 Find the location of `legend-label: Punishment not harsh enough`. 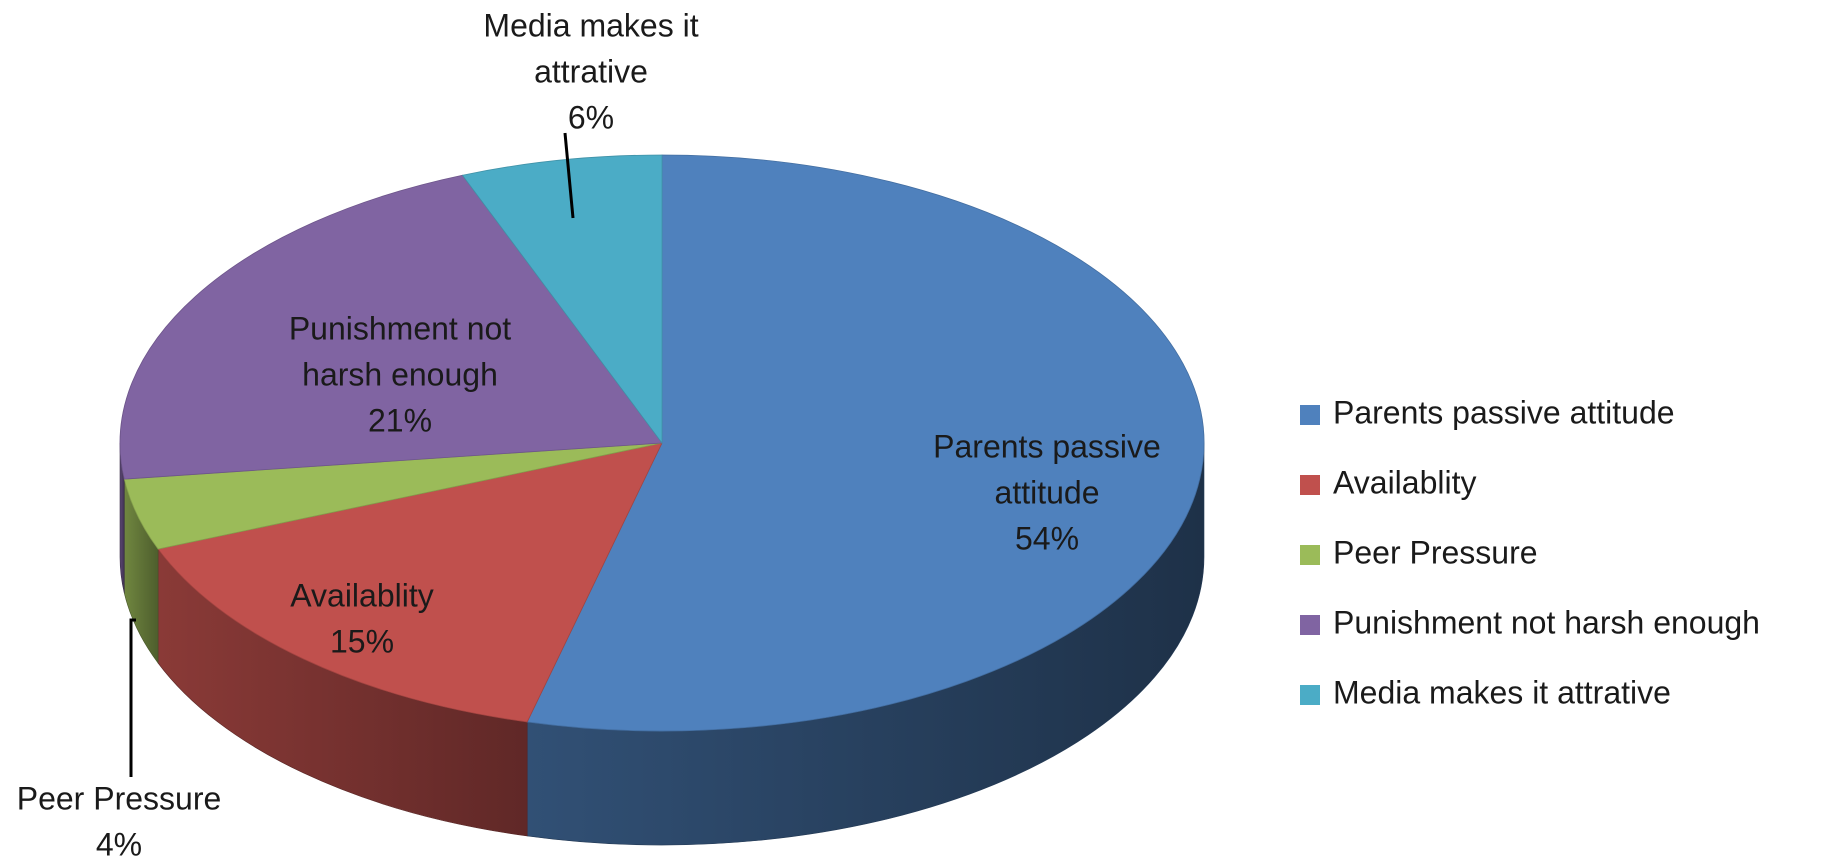

legend-label: Punishment not harsh enough is located at coordinates (1546, 622).